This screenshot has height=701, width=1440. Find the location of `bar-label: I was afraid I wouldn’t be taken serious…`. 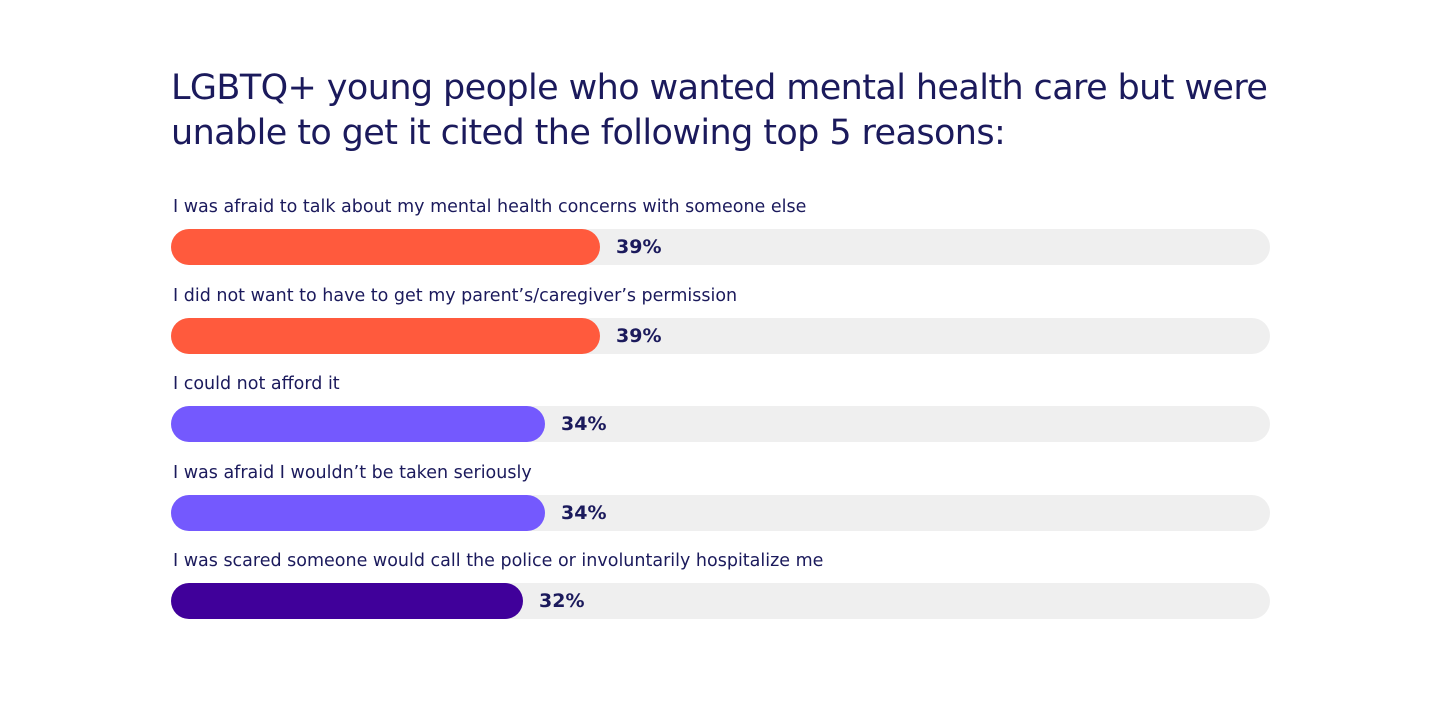

bar-label: I was afraid I wouldn’t be taken serious… is located at coordinates (352, 472).